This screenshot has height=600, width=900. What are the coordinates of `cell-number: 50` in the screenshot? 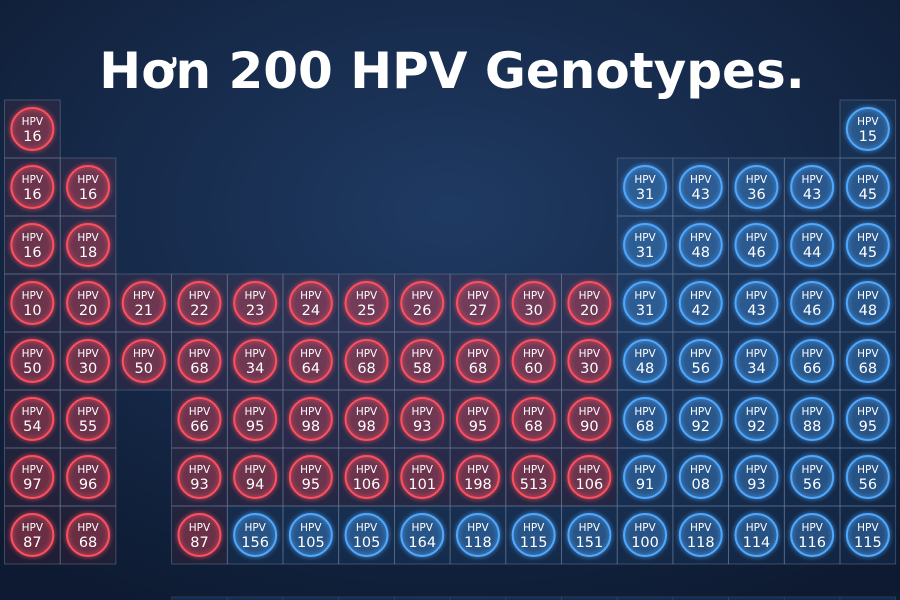 It's located at (32, 369).